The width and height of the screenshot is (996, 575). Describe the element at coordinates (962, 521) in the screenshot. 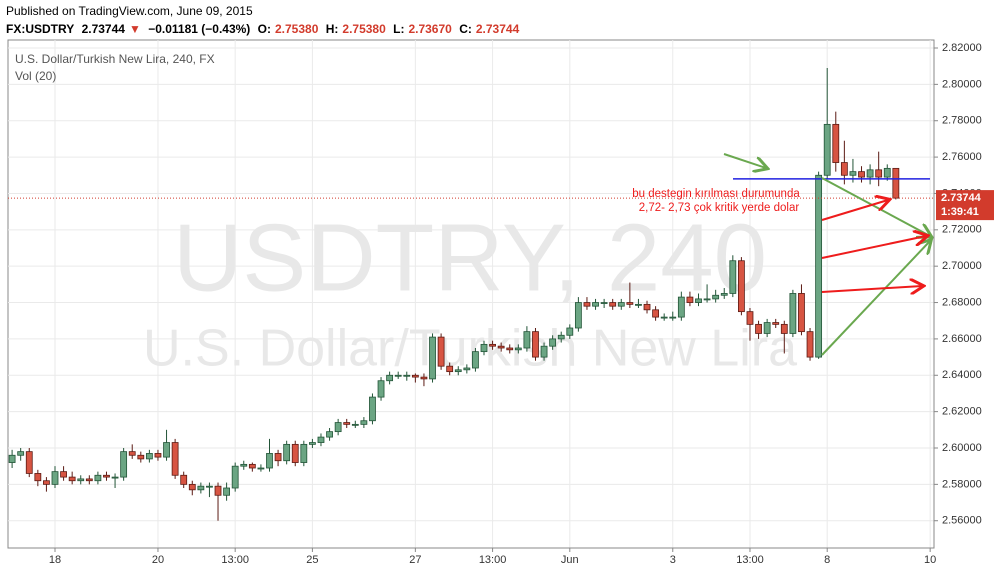

I see `y-tick-label: 2.56000` at that location.